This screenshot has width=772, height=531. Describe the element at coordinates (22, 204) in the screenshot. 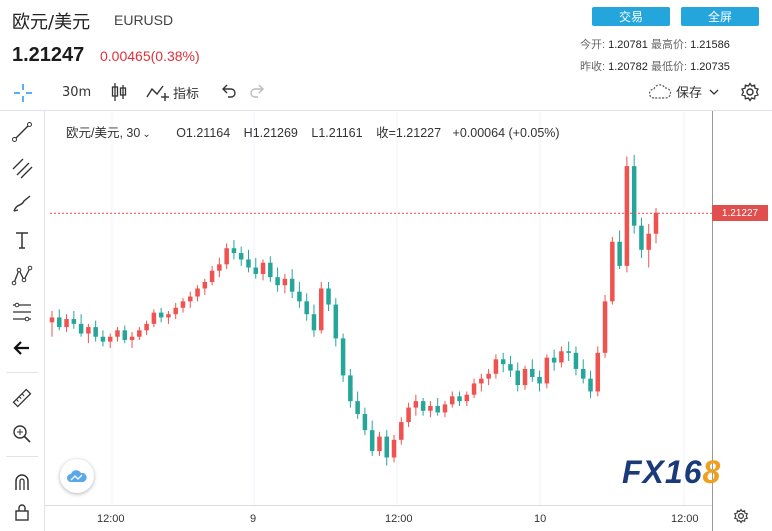

I see `brush-icon` at that location.